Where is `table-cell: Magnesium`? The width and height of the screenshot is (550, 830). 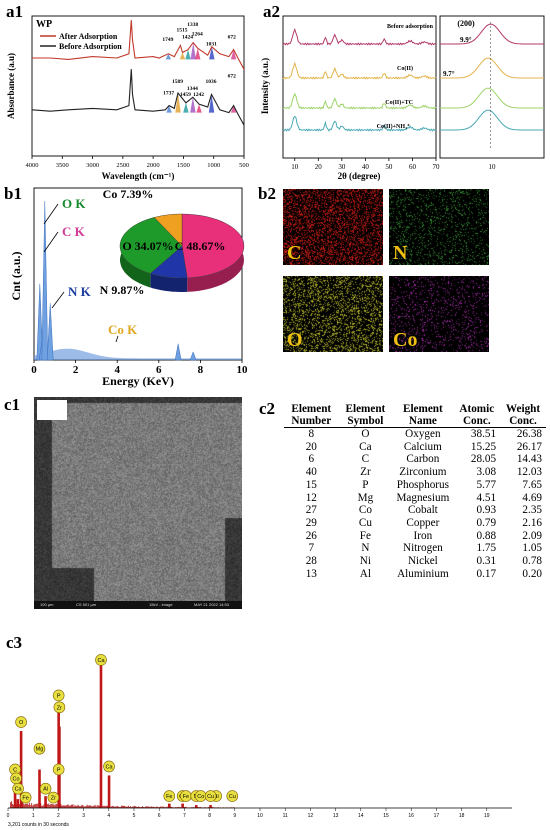
table-cell: Magnesium is located at coordinates (423, 497).